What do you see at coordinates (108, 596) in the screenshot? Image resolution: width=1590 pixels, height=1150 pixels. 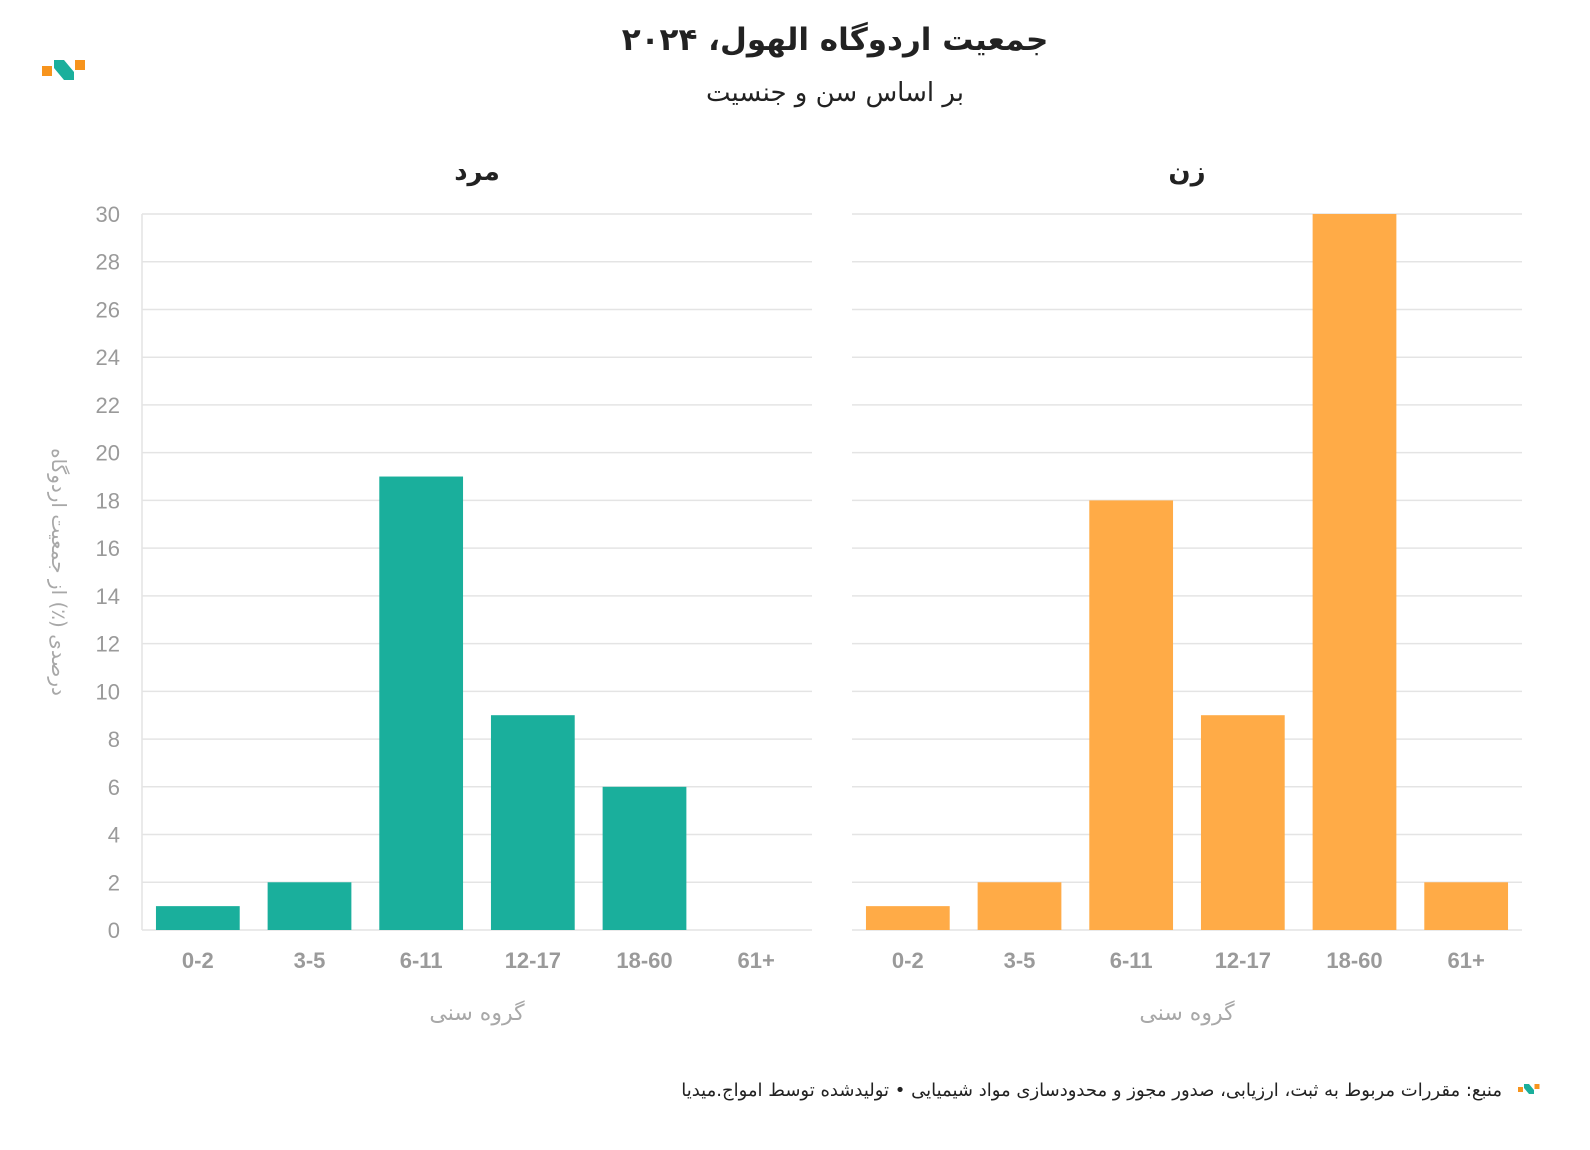 I see `y-tick-label: 14` at bounding box center [108, 596].